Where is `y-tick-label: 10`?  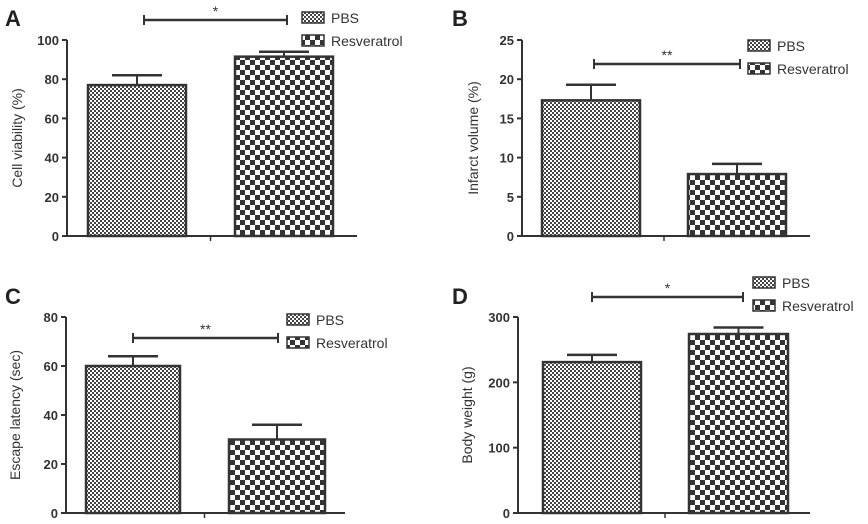
y-tick-label: 10 is located at coordinates (507, 158).